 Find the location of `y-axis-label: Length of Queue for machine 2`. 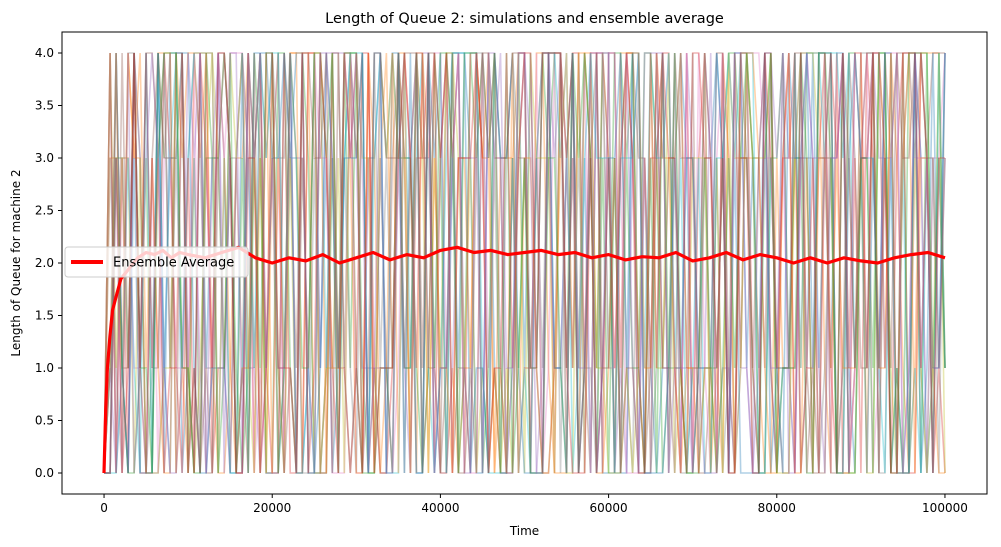

y-axis-label: Length of Queue for machine 2 is located at coordinates (16, 262).